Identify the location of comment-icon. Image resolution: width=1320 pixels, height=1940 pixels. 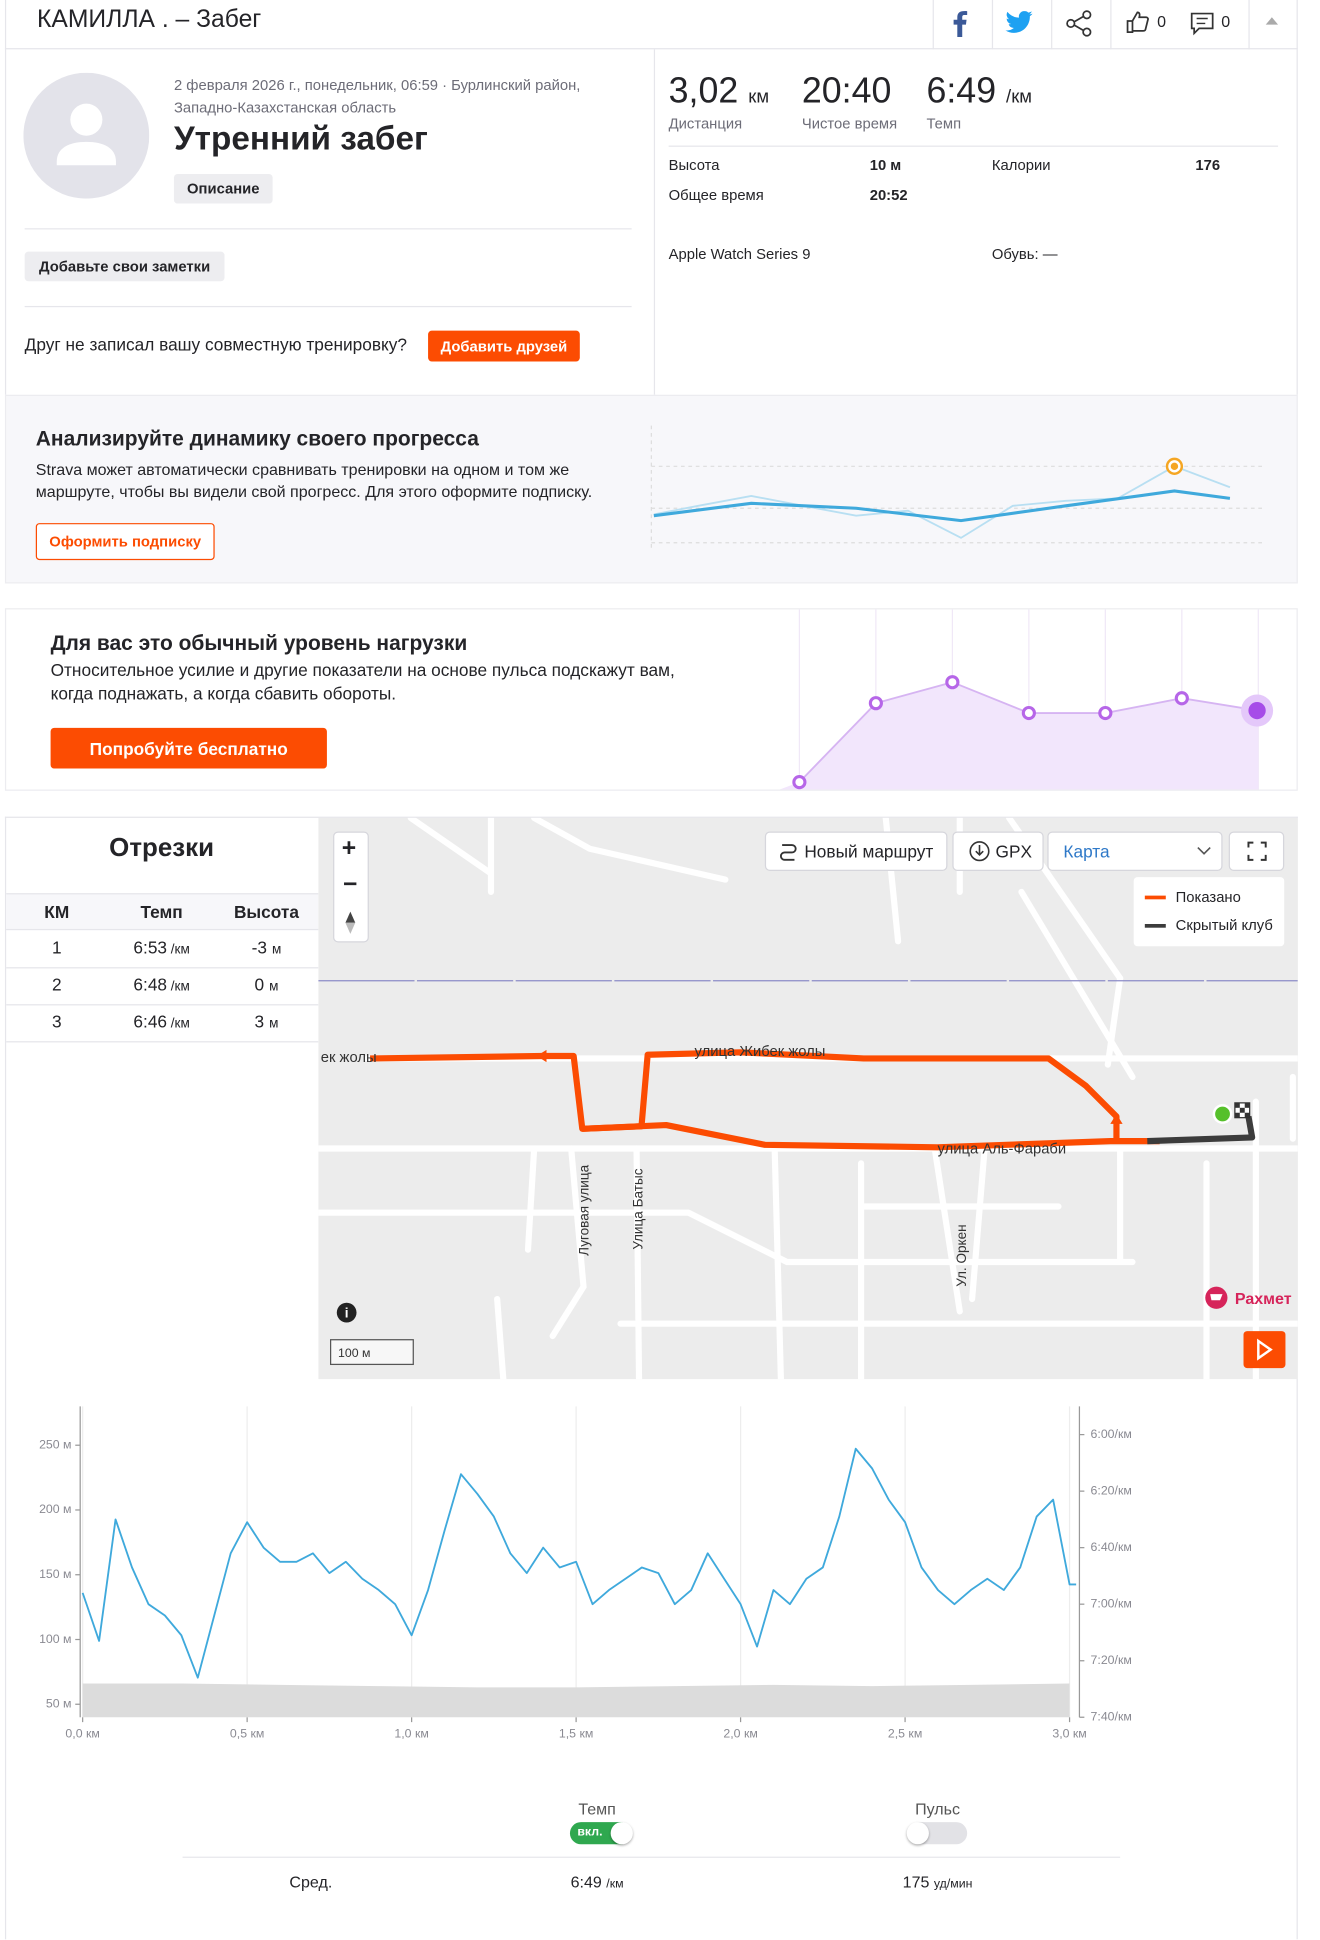
(1202, 23).